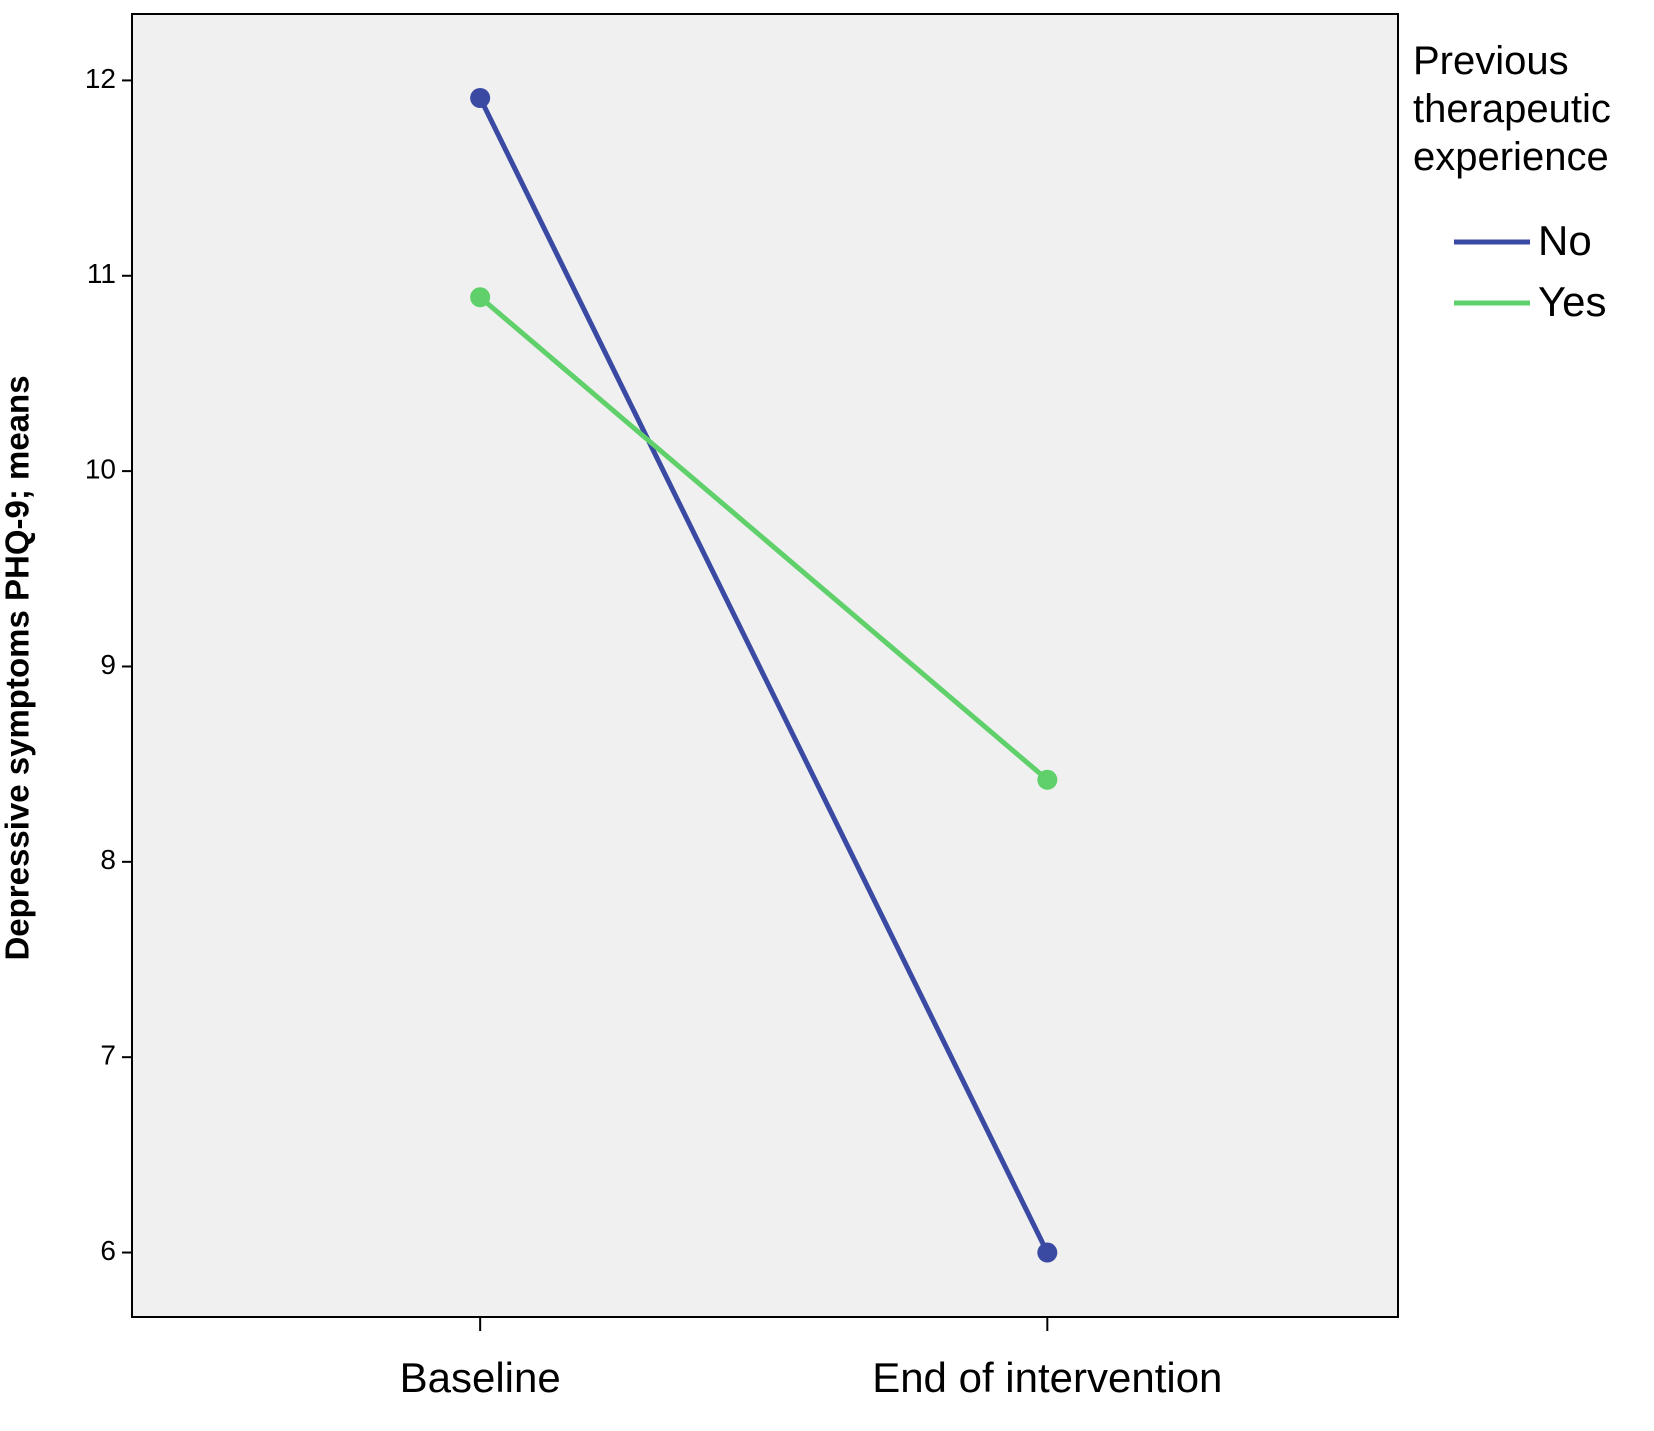 The width and height of the screenshot is (1654, 1431). I want to click on y-tick-label: 9, so click(108, 664).